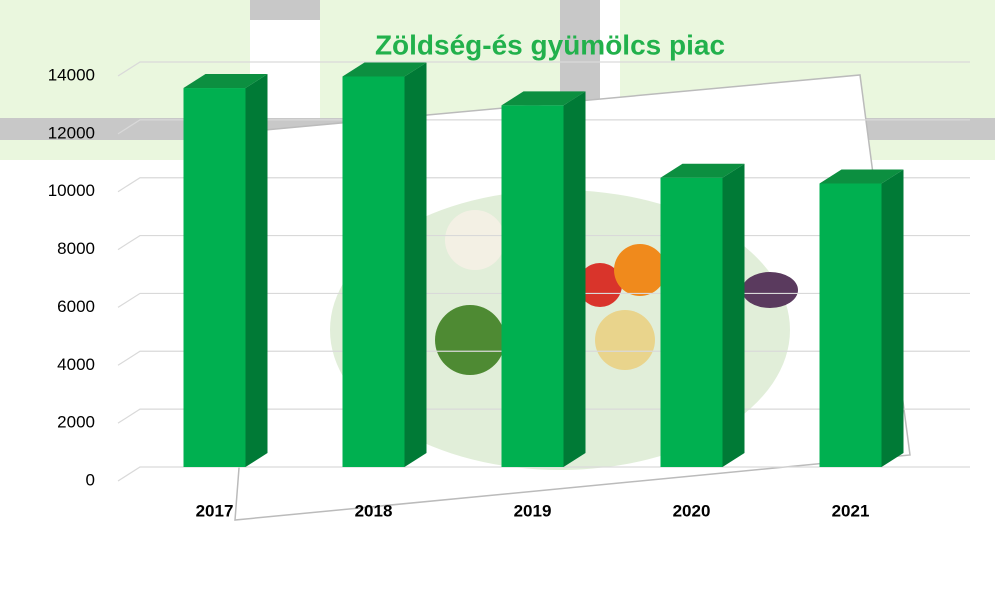  I want to click on y-tick-label: 0, so click(90, 479).